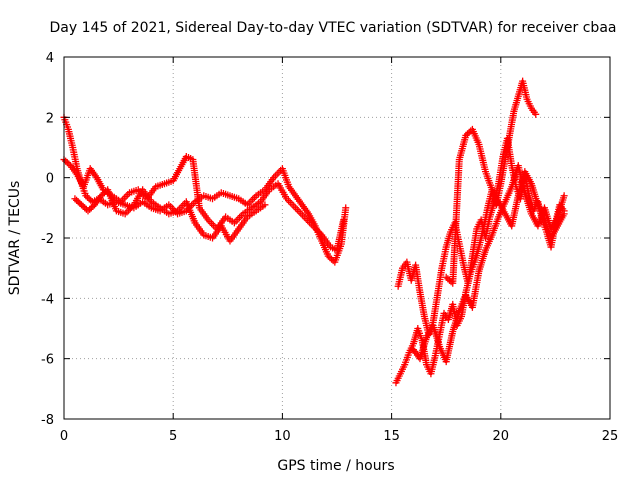  I want to click on x-tick-label: 5, so click(173, 436).